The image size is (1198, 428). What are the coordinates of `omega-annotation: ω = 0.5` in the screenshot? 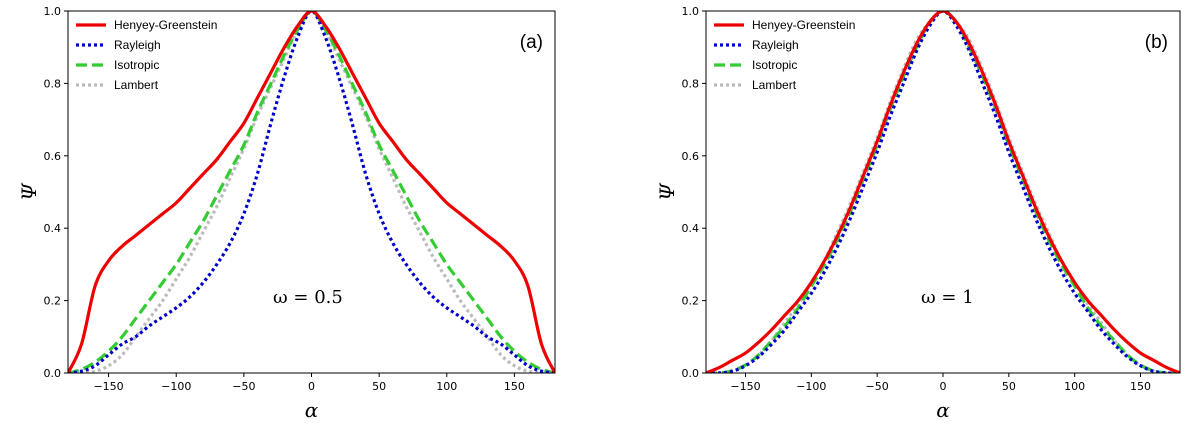 It's located at (308, 297).